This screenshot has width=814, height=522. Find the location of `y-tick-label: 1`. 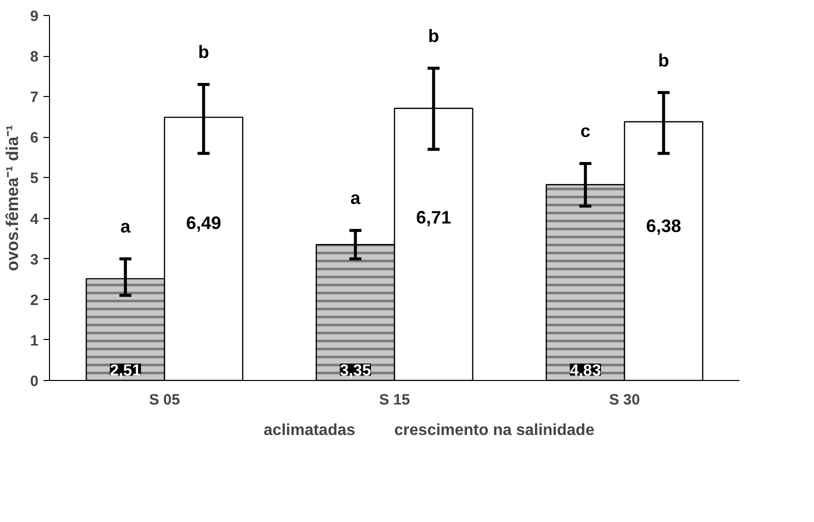

y-tick-label: 1 is located at coordinates (34, 341).